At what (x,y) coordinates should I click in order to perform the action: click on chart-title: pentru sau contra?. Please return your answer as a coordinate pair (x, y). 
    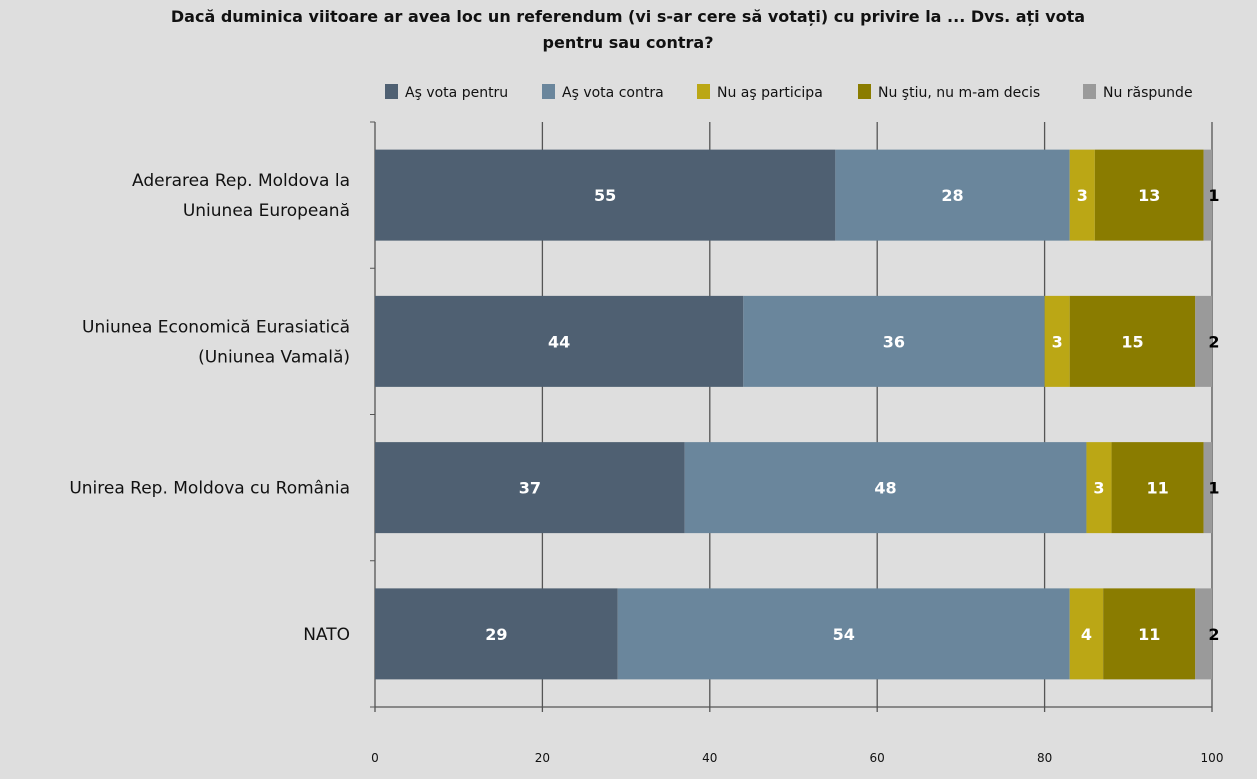
    Looking at the image, I should click on (628, 42).